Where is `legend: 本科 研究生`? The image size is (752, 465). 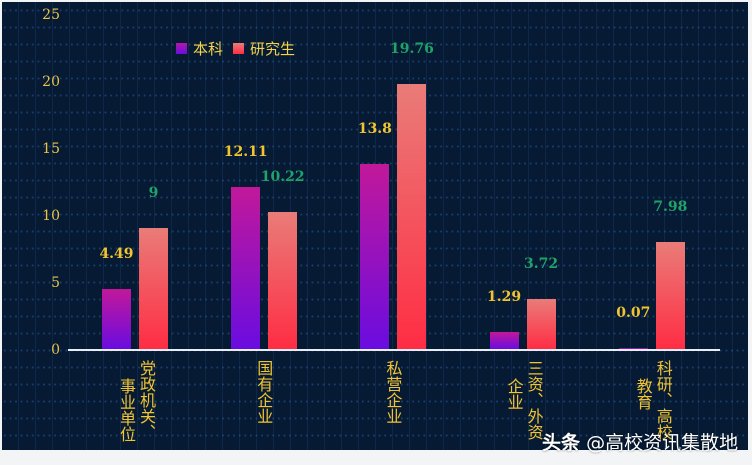
legend: 本科 研究生 is located at coordinates (237, 48).